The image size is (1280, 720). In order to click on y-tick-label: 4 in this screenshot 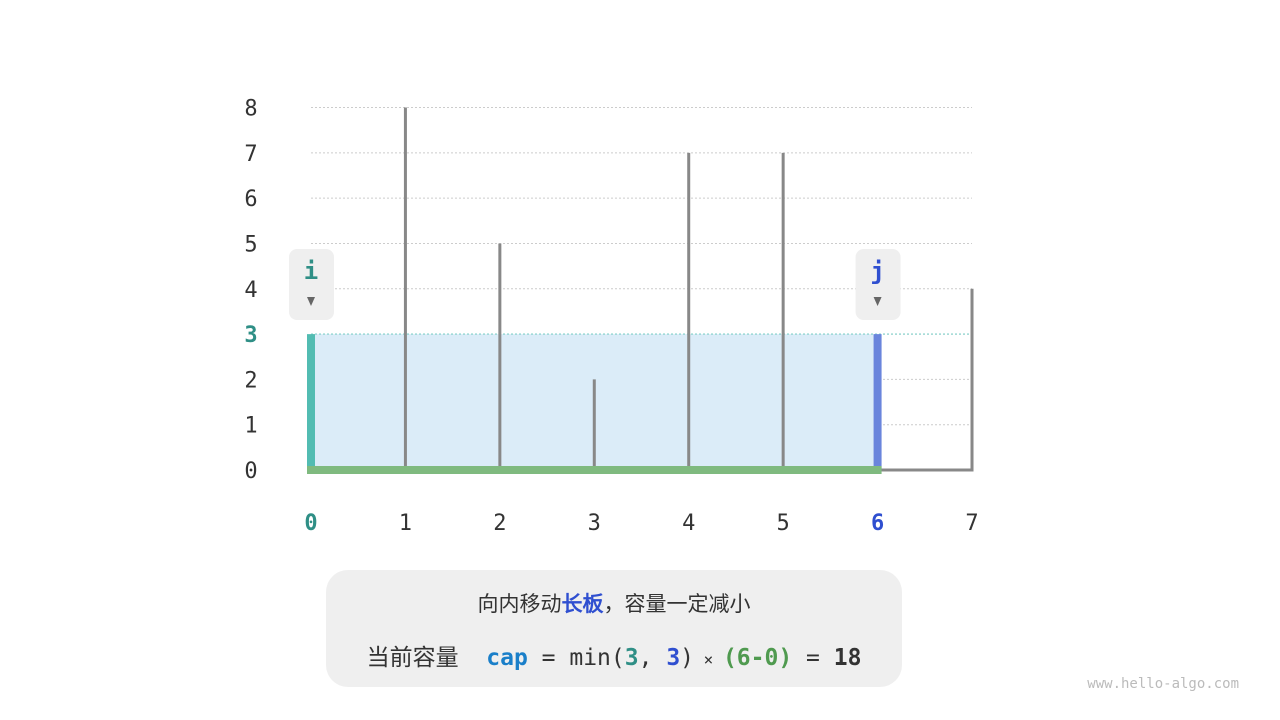, I will do `click(250, 290)`.